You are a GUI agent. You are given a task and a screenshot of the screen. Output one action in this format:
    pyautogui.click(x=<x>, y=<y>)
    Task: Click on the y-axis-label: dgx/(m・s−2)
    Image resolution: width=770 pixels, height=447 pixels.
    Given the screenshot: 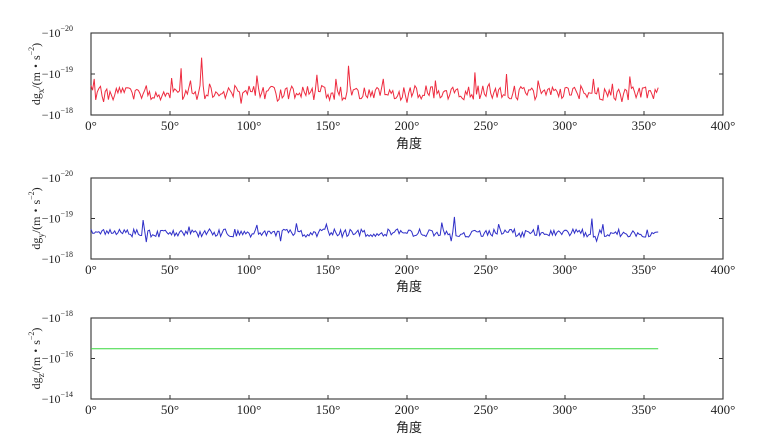 What is the action you would take?
    pyautogui.click(x=36, y=74)
    